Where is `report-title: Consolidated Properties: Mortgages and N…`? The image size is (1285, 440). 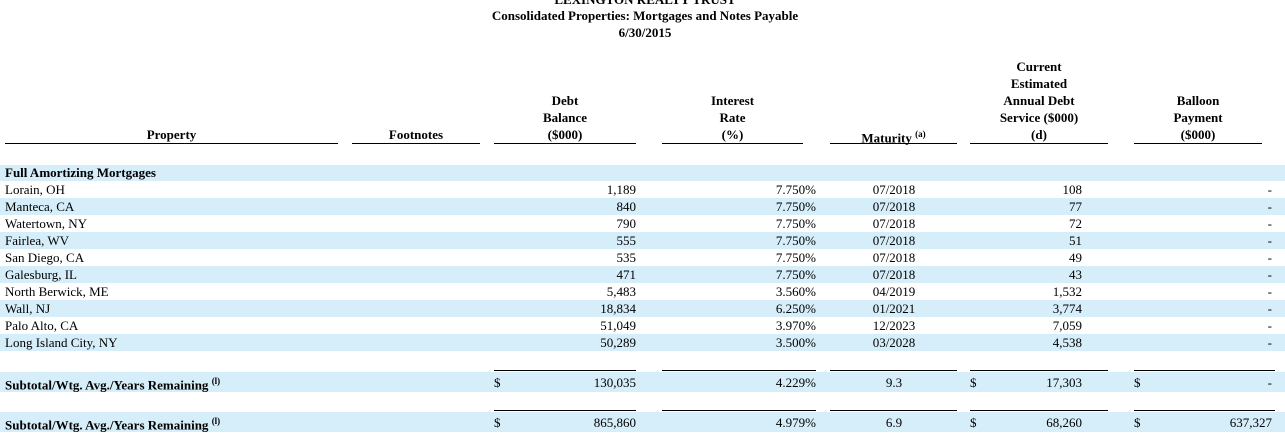
report-title: Consolidated Properties: Mortgages and N… is located at coordinates (645, 15).